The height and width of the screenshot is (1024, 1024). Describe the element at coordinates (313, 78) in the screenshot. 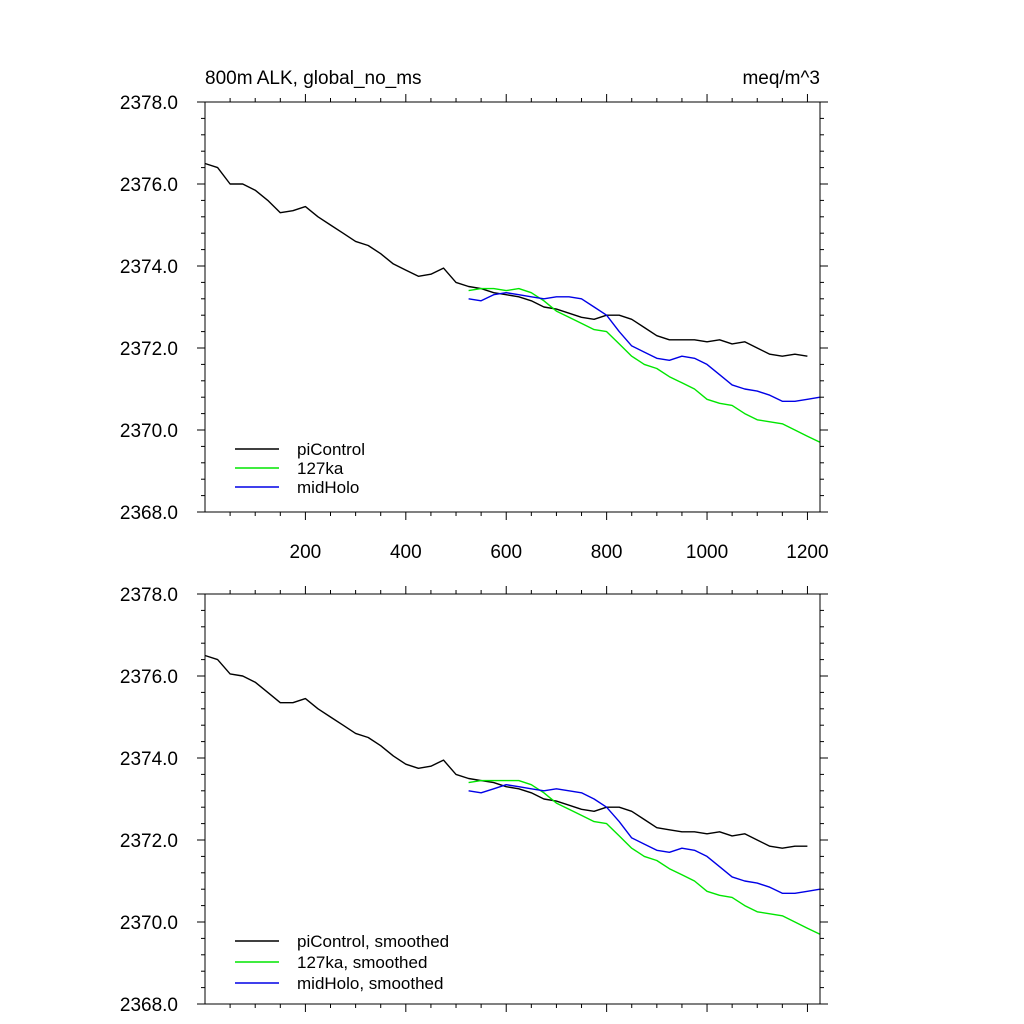

I see `top-panel-title: 800m ALK, global_no_ms` at that location.